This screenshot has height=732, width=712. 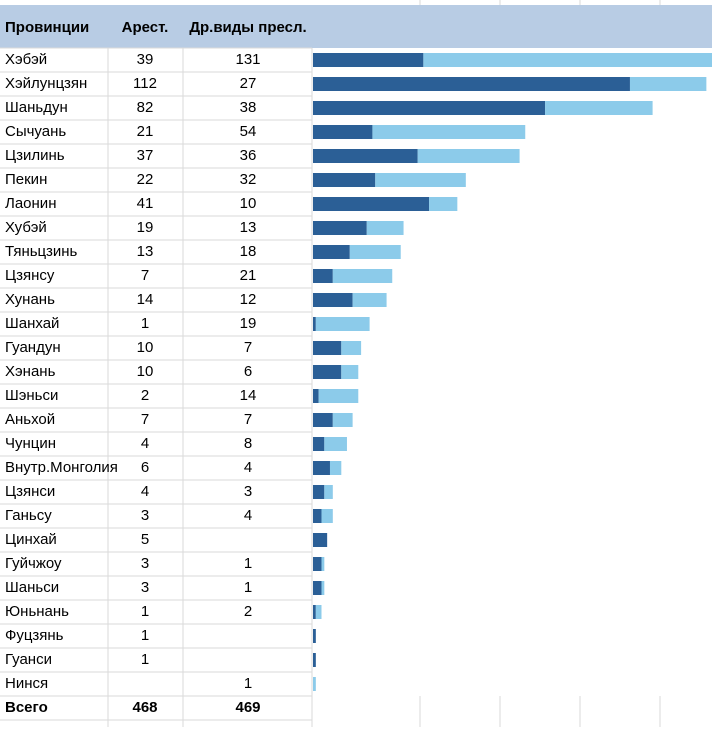 I want to click on province-name: Шаньдун, so click(x=36, y=107).